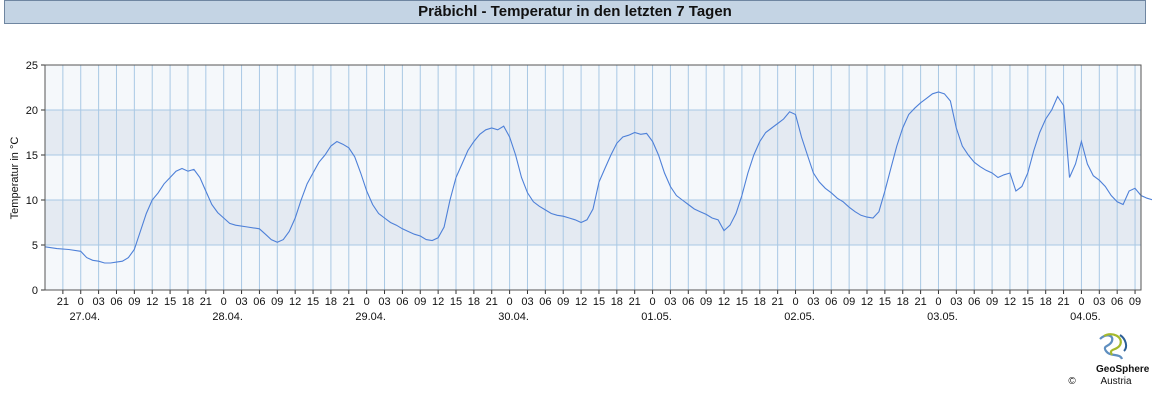 This screenshot has width=1152, height=400. I want to click on y-axis-label: Temperatur in °C, so click(15, 178).